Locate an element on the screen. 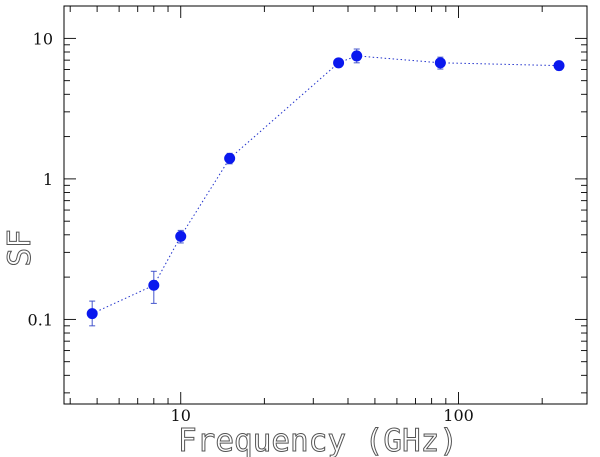 This screenshot has width=600, height=457. x-tick-label: 10 is located at coordinates (181, 415).